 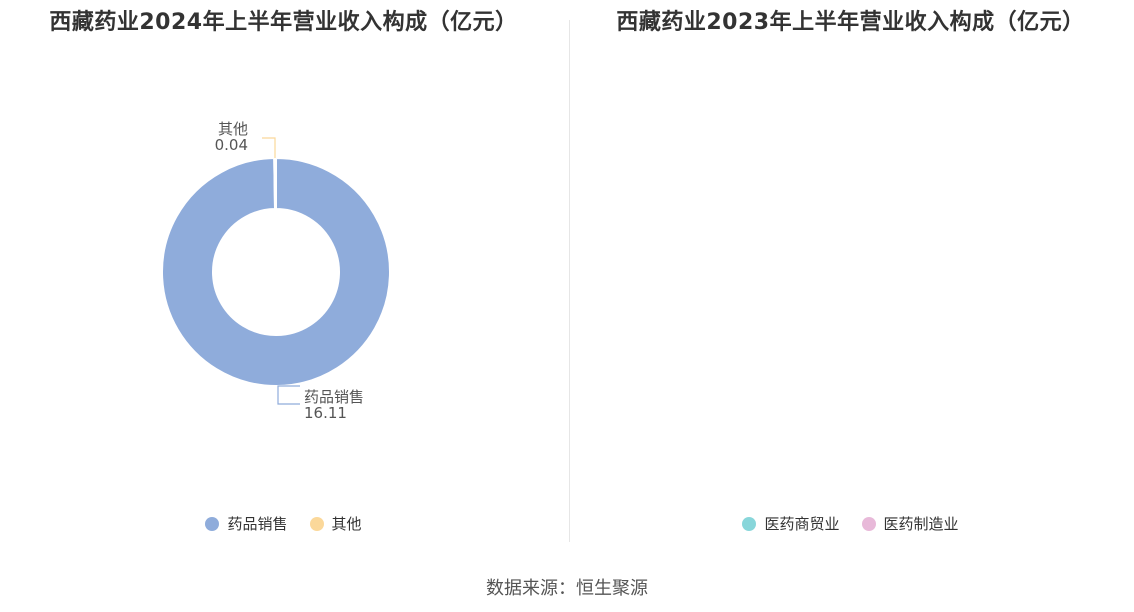 What do you see at coordinates (325, 413) in the screenshot?
I see `slice-label-value-0: 16.11` at bounding box center [325, 413].